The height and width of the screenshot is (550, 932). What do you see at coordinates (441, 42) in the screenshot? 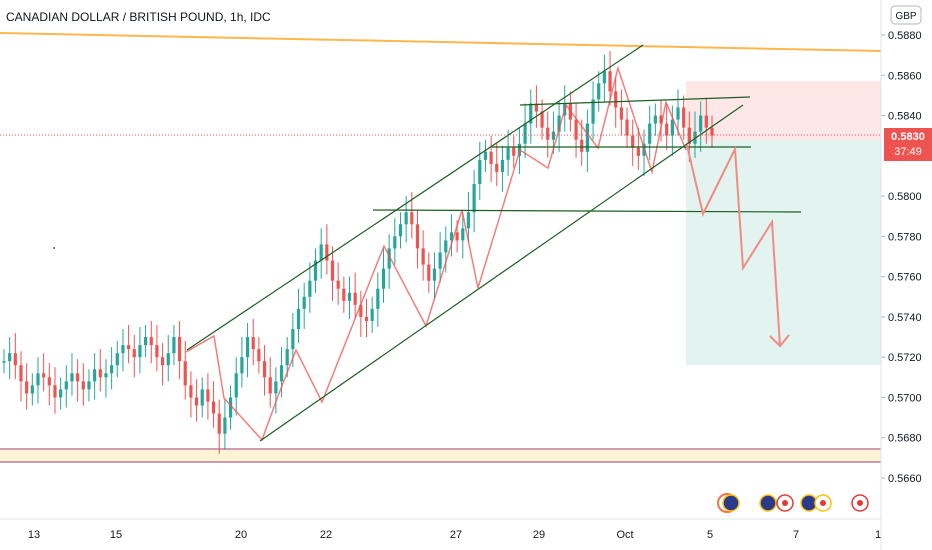
I see `resistance-trendline` at bounding box center [441, 42].